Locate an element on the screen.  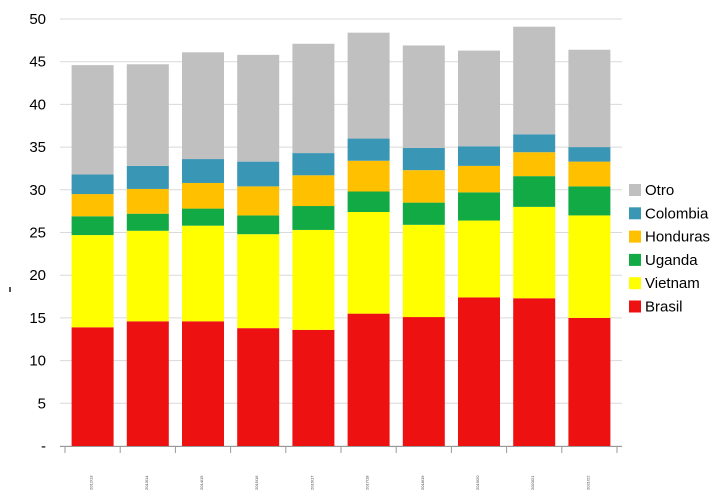
legend-label-brasil: Brasil is located at coordinates (664, 307).